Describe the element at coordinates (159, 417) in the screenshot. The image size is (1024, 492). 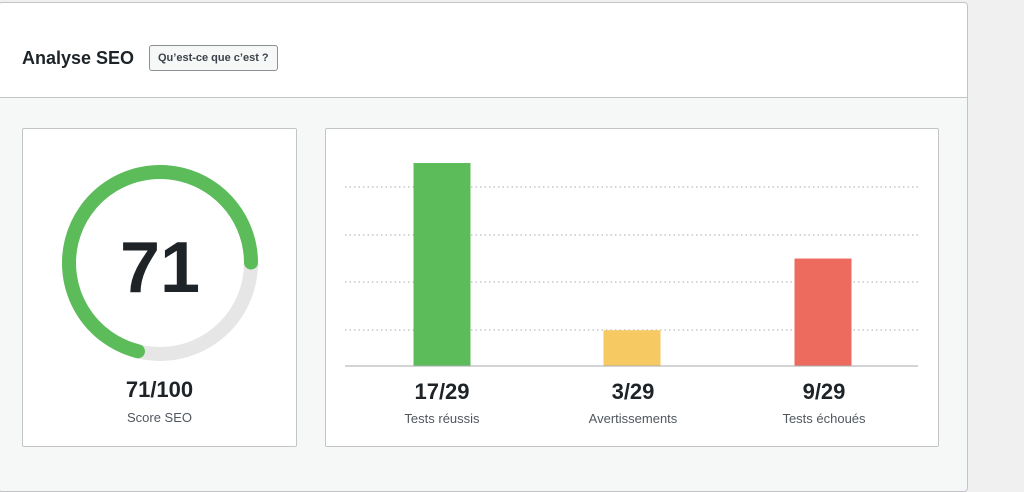
I see `score-label: Score SEO` at that location.